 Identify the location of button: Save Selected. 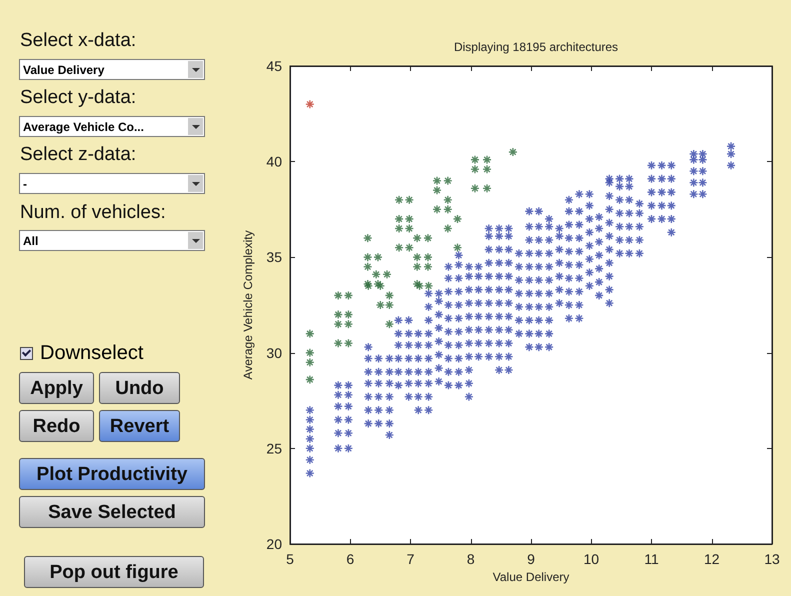
(112, 512).